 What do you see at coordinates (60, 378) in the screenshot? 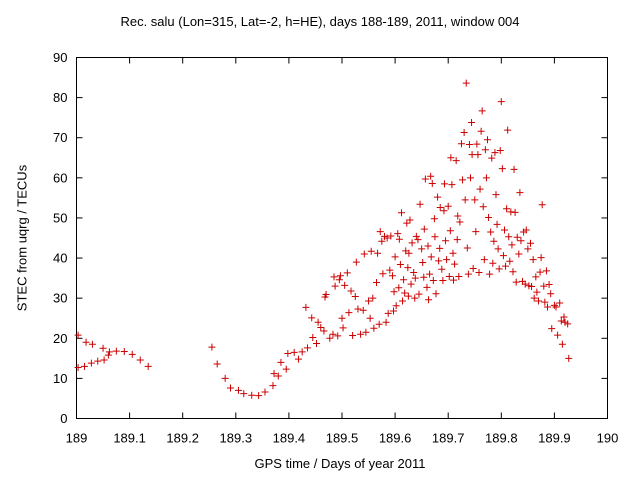
I see `y-tick-label: 10` at bounding box center [60, 378].